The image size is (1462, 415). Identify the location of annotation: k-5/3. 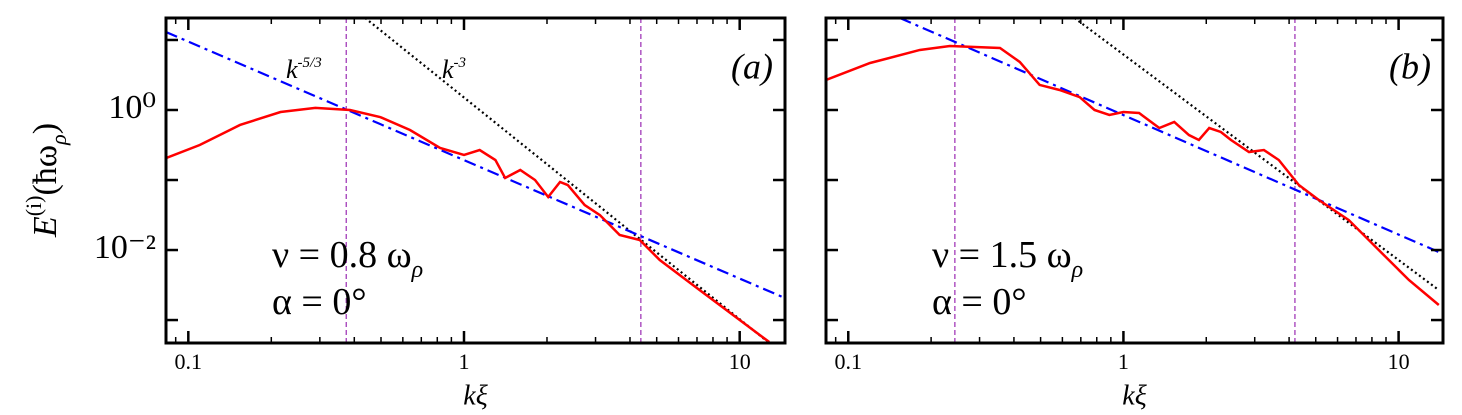
(304, 69).